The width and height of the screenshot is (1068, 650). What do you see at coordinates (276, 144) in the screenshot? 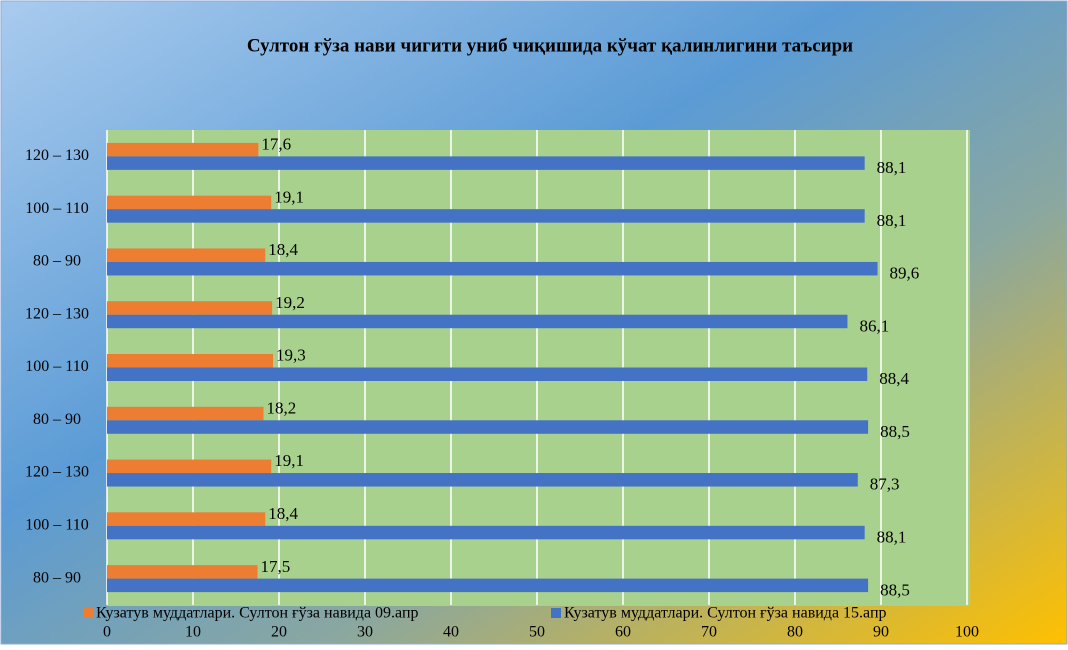
I see `data-label: 17,6` at bounding box center [276, 144].